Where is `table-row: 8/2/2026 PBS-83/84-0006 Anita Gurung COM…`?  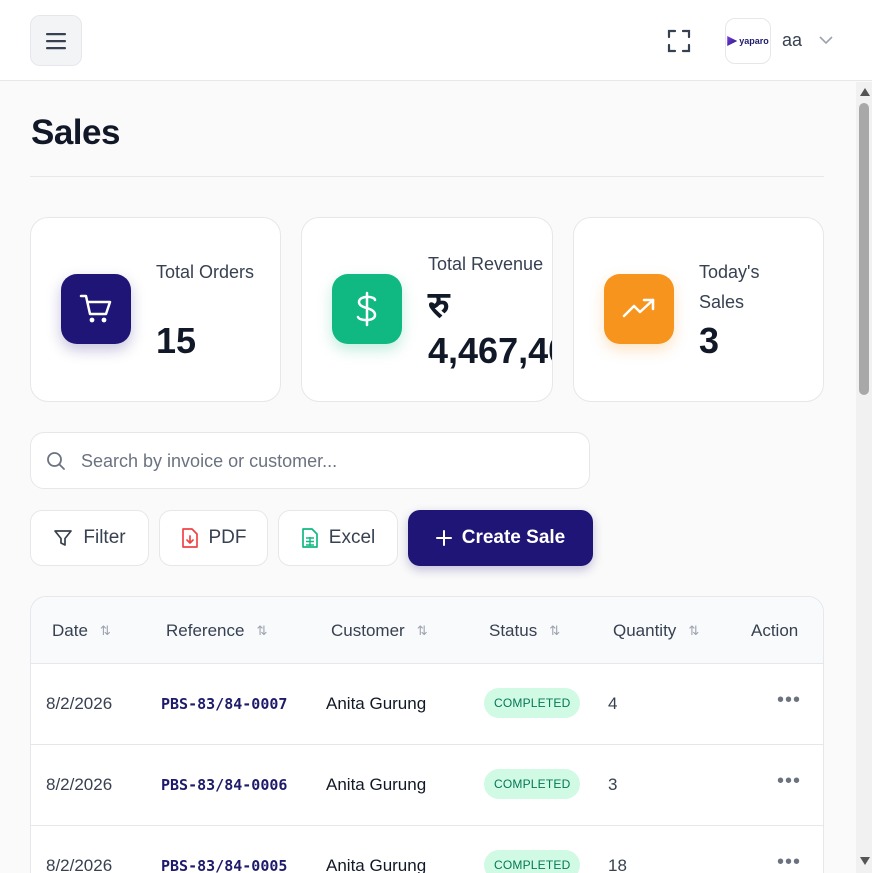
table-row: 8/2/2026 PBS-83/84-0006 Anita Gurung COM… is located at coordinates (427, 785).